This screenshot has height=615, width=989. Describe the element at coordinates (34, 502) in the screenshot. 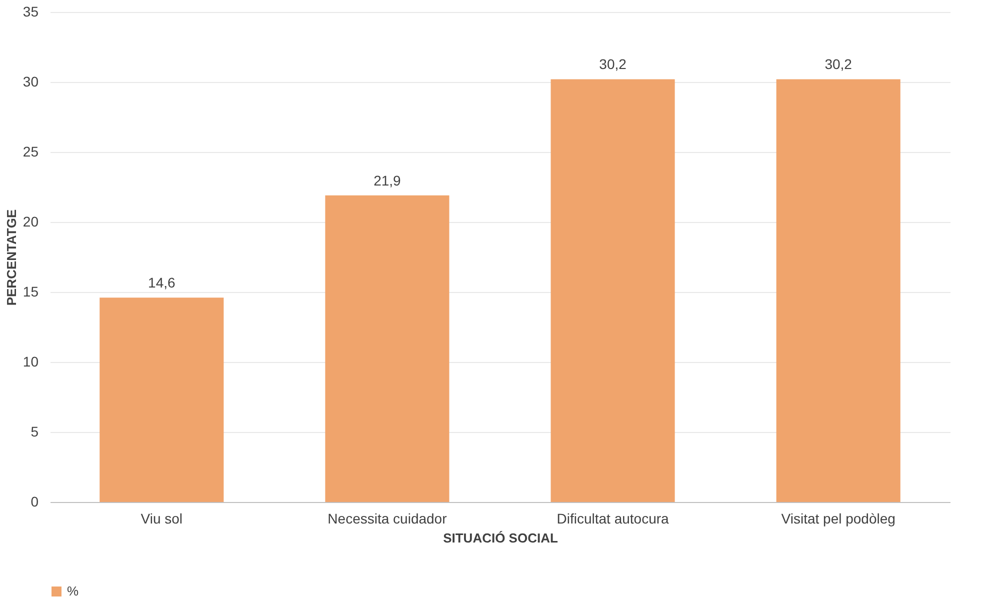

I see `y-tick-label: 0` at that location.